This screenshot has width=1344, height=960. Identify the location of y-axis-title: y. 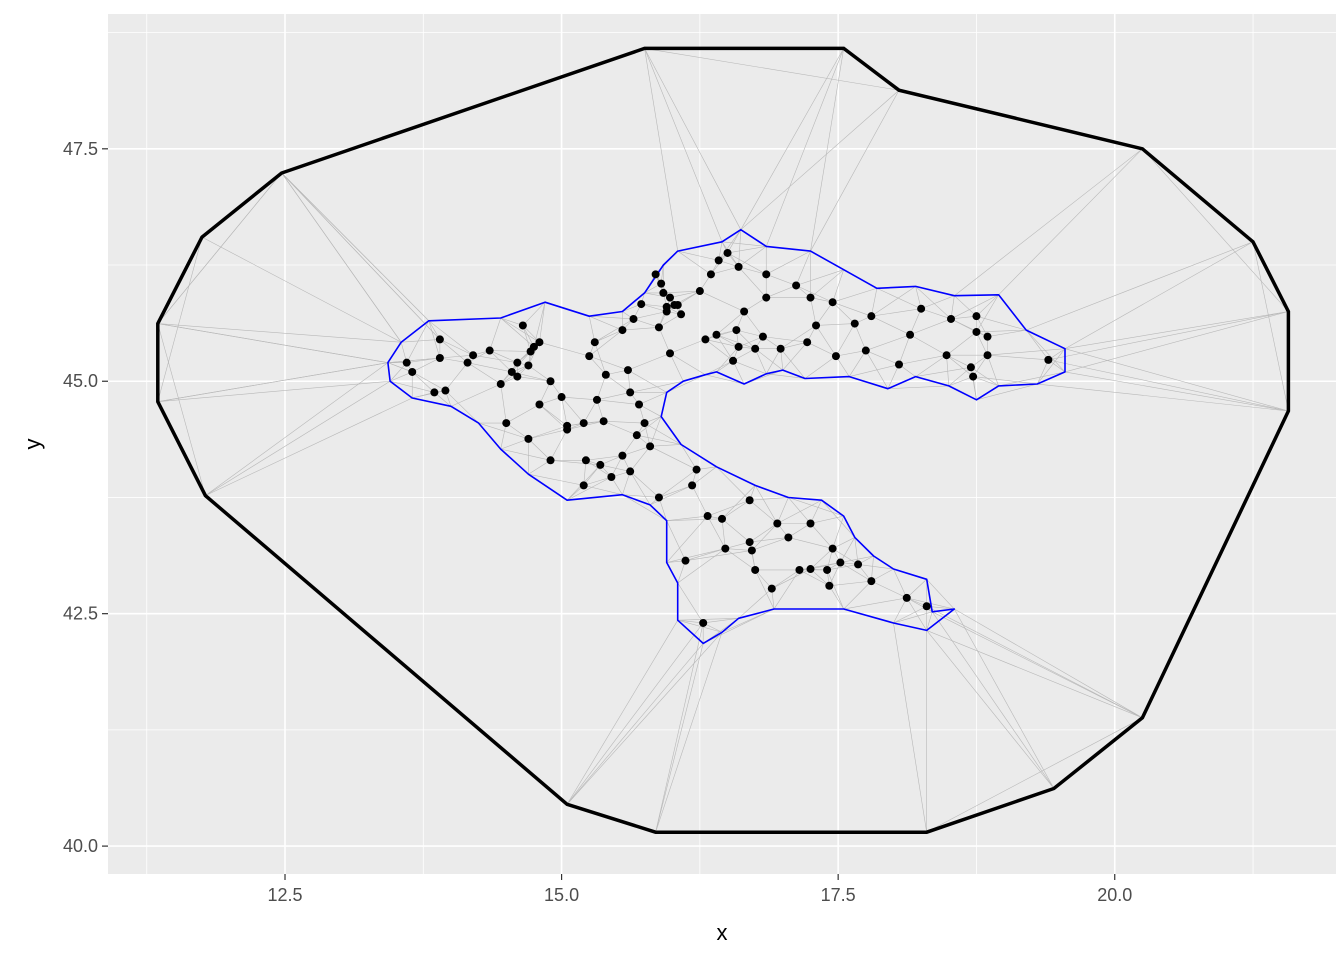
(32, 444).